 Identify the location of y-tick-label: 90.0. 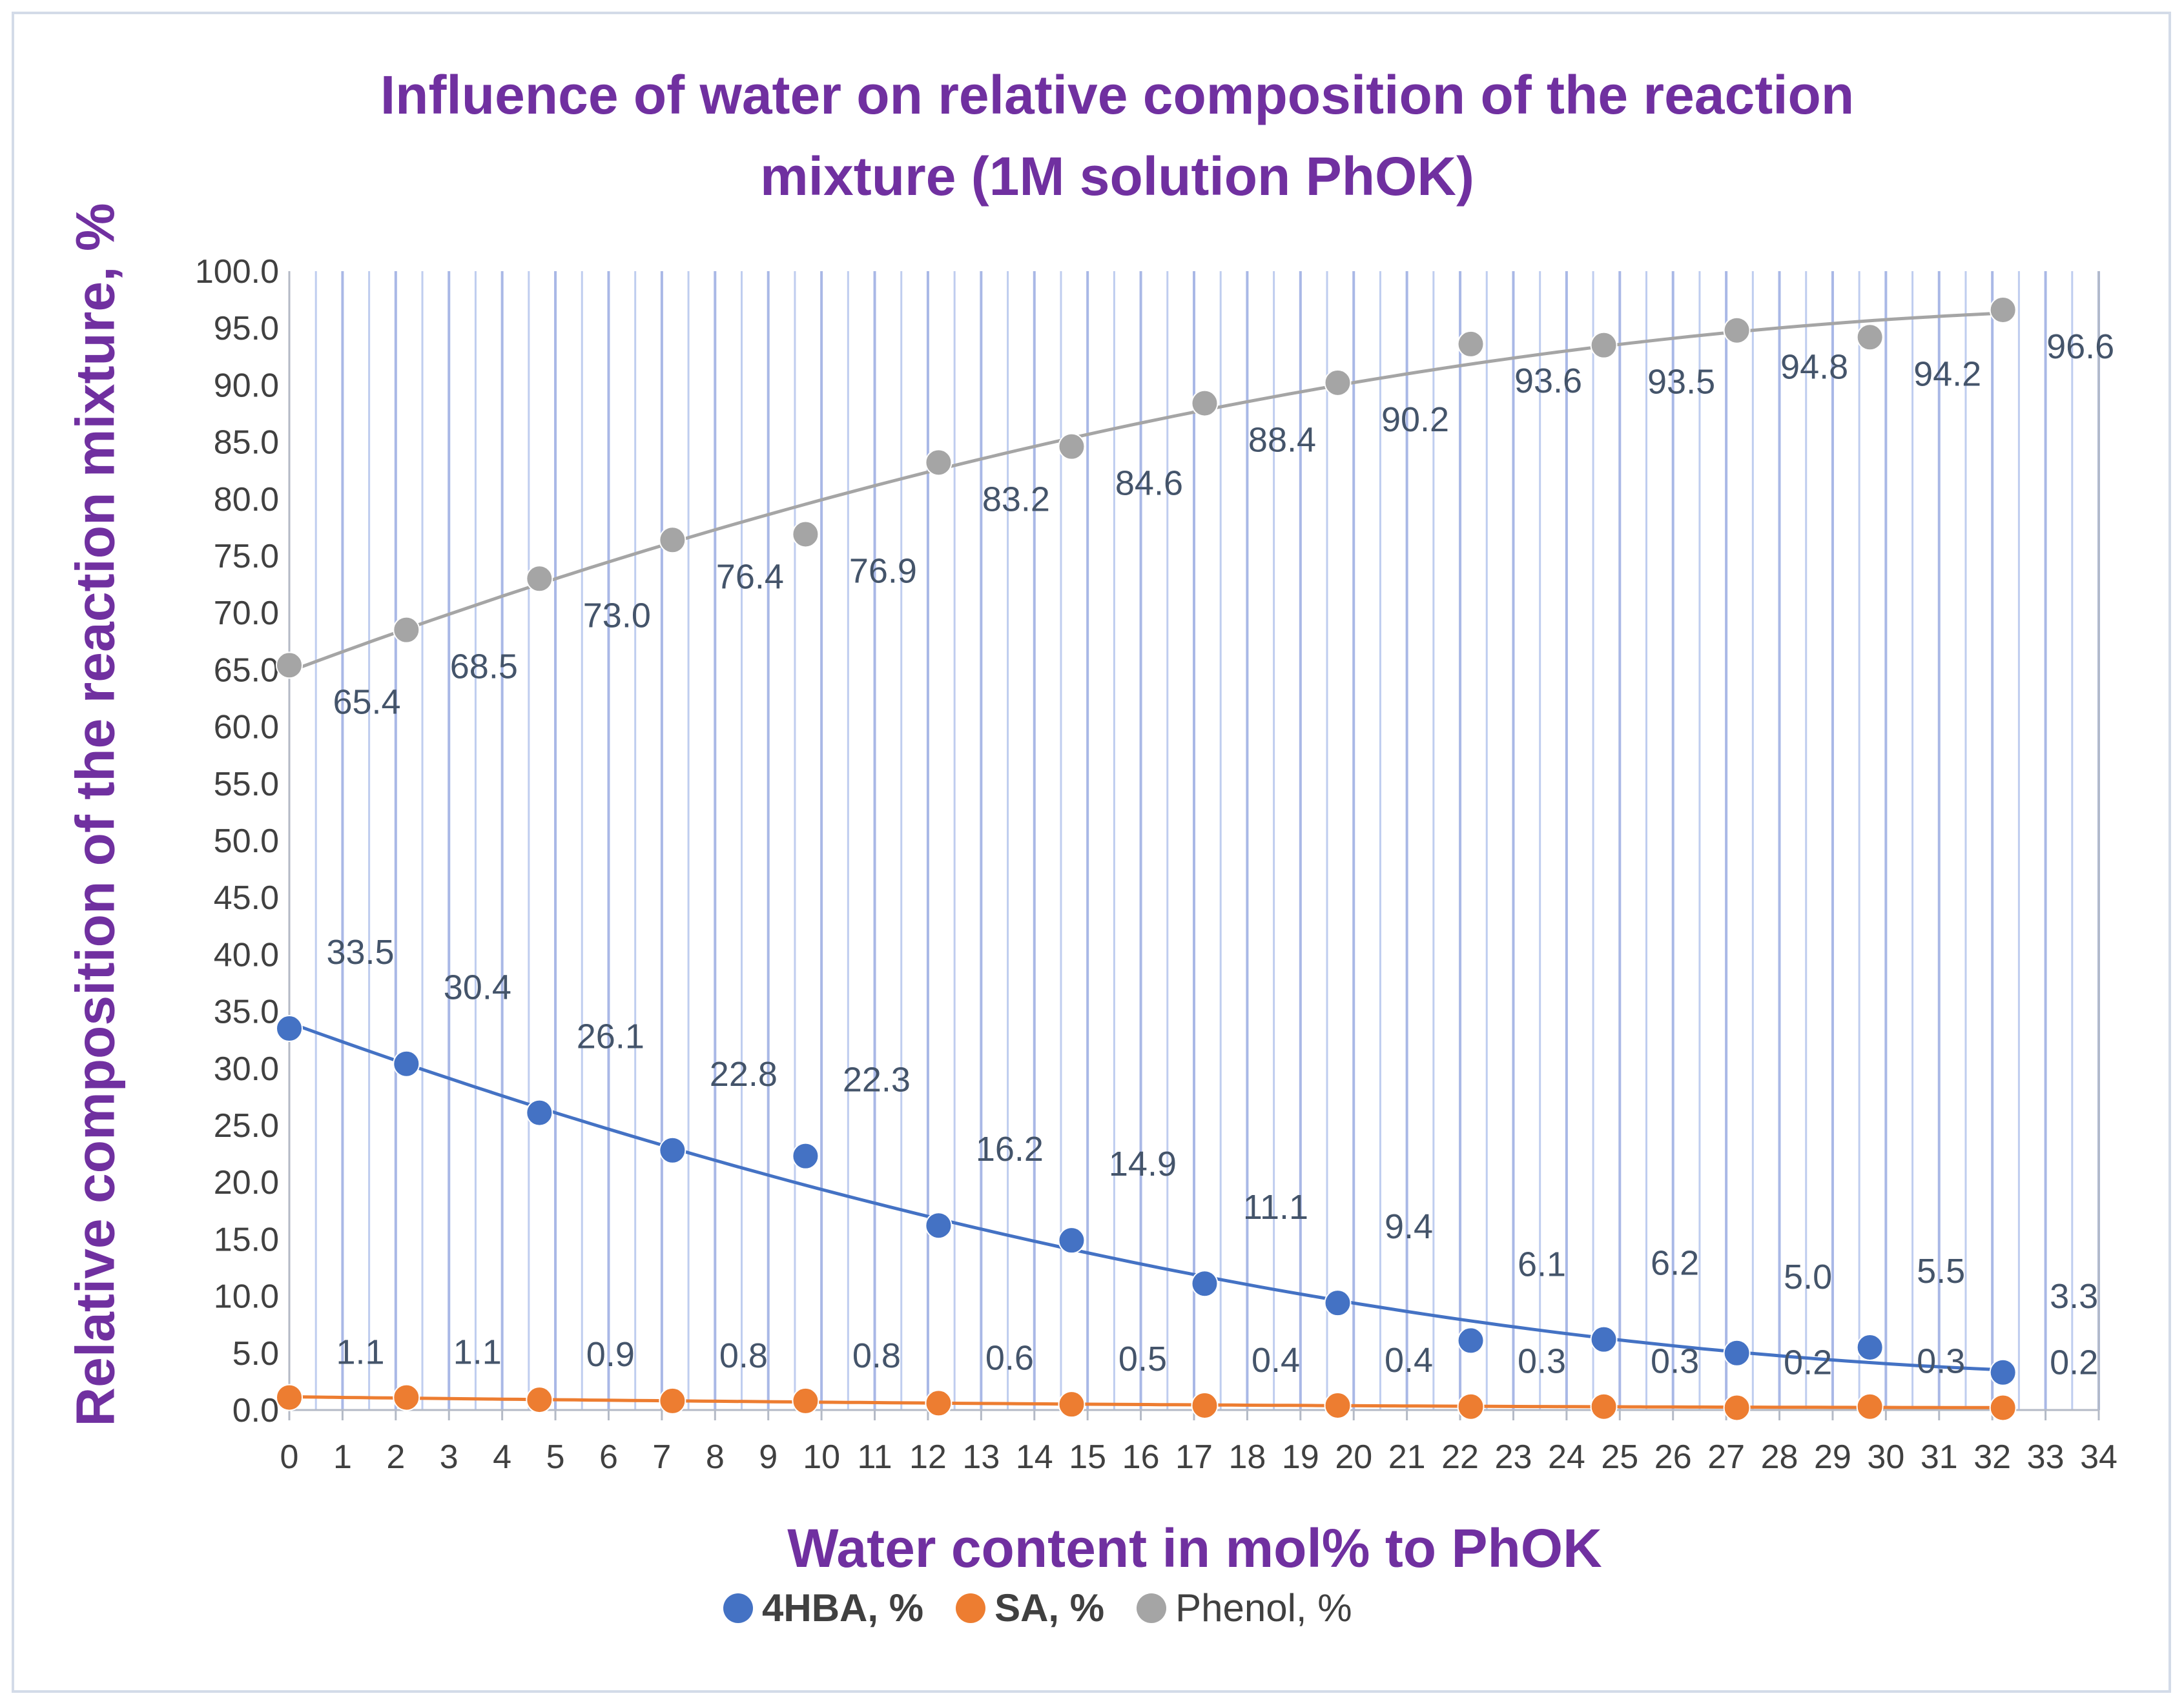
(246, 385).